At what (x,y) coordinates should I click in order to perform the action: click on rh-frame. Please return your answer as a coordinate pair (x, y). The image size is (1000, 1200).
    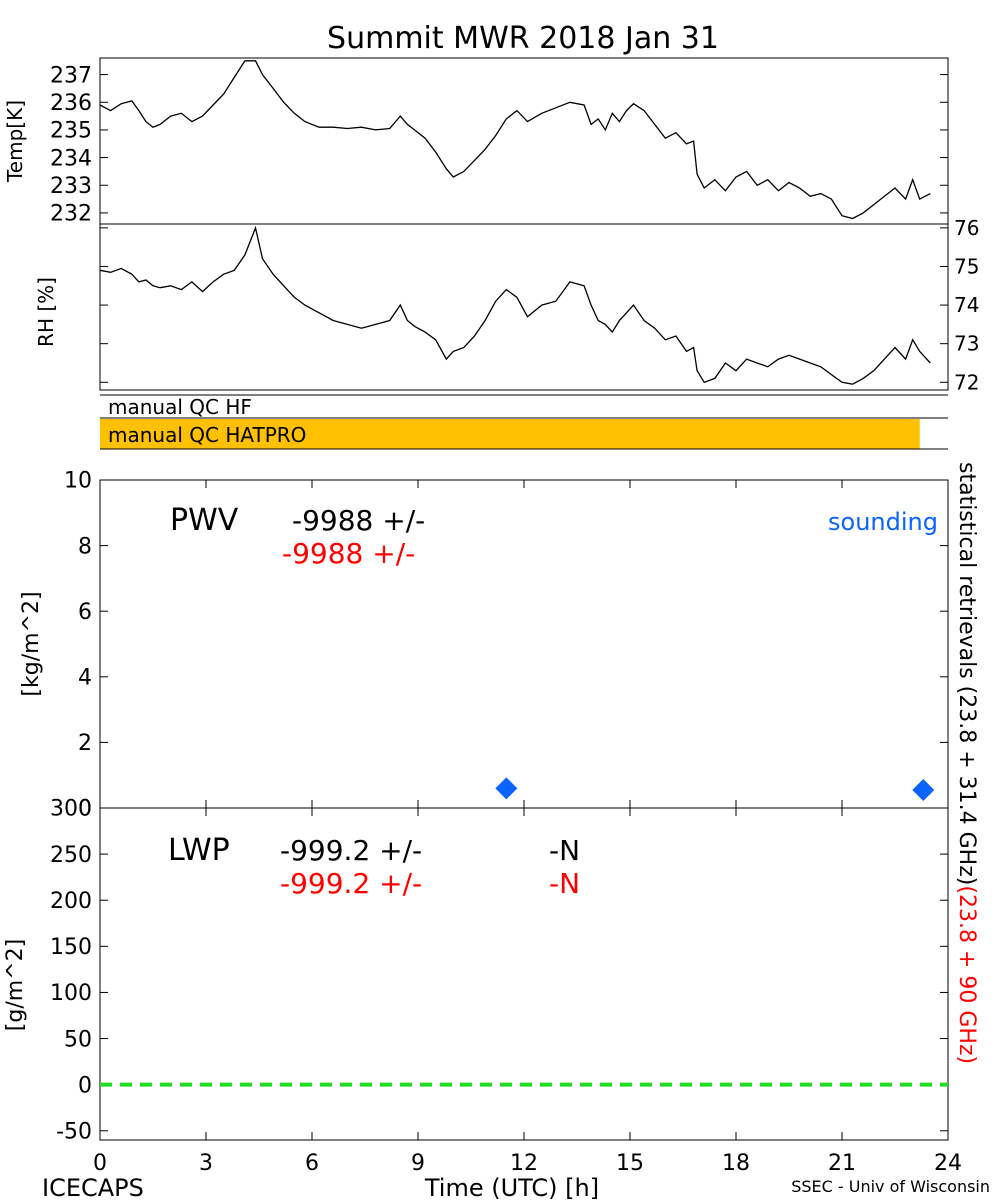
    Looking at the image, I should click on (524, 307).